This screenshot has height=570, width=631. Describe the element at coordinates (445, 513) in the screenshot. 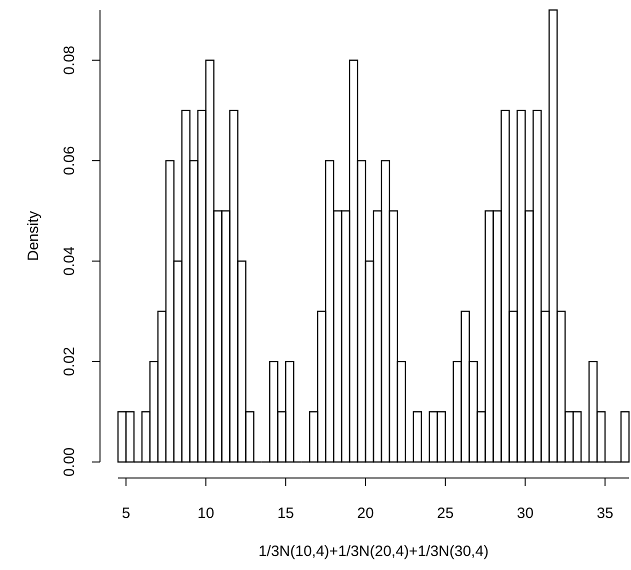

I see `x-tick-label: 25` at that location.